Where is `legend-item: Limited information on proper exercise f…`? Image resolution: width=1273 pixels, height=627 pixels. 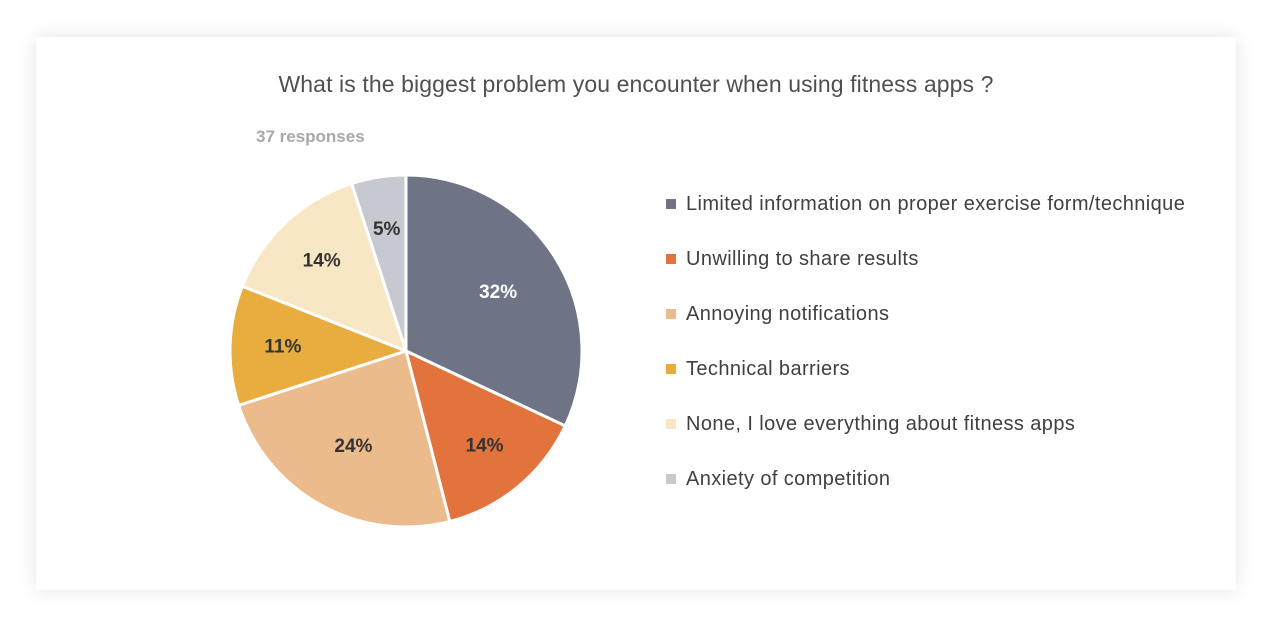 legend-item: Limited information on proper exercise f… is located at coordinates (926, 216).